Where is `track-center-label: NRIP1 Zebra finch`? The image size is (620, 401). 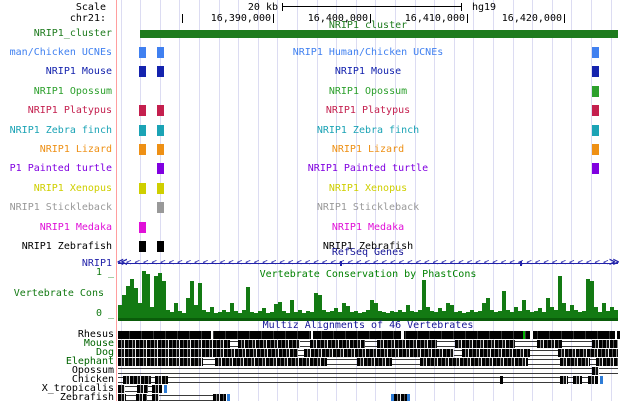
track-center-label: NRIP1 Zebra finch is located at coordinates (368, 130).